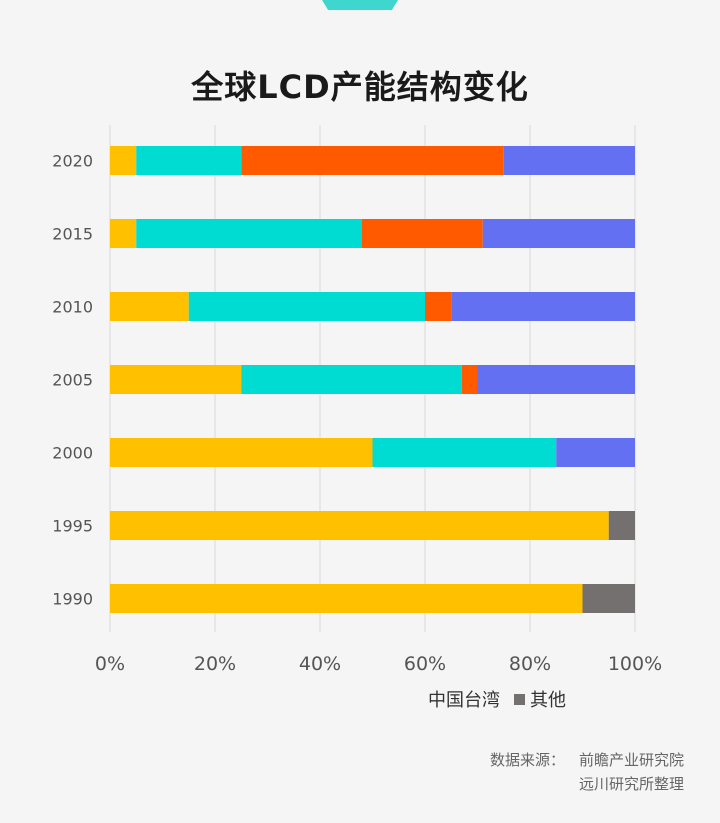  What do you see at coordinates (360, 5) in the screenshot?
I see `top-accent-tab` at bounding box center [360, 5].